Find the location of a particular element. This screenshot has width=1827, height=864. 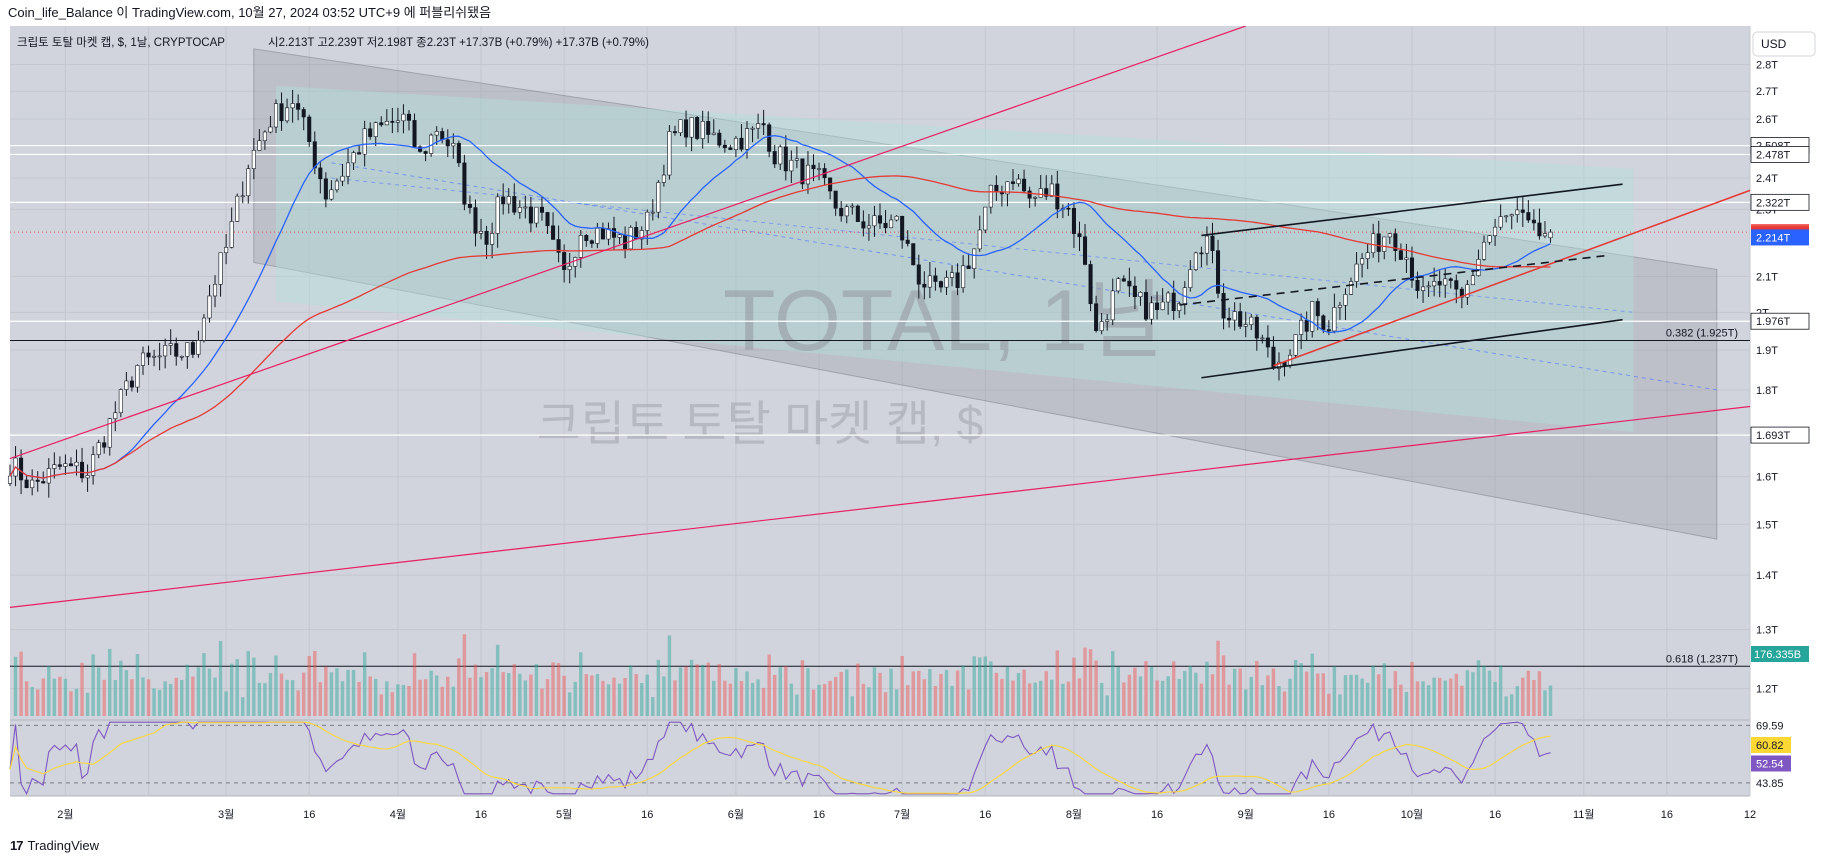

rsi-tag-label: 60.82 is located at coordinates (1770, 746).